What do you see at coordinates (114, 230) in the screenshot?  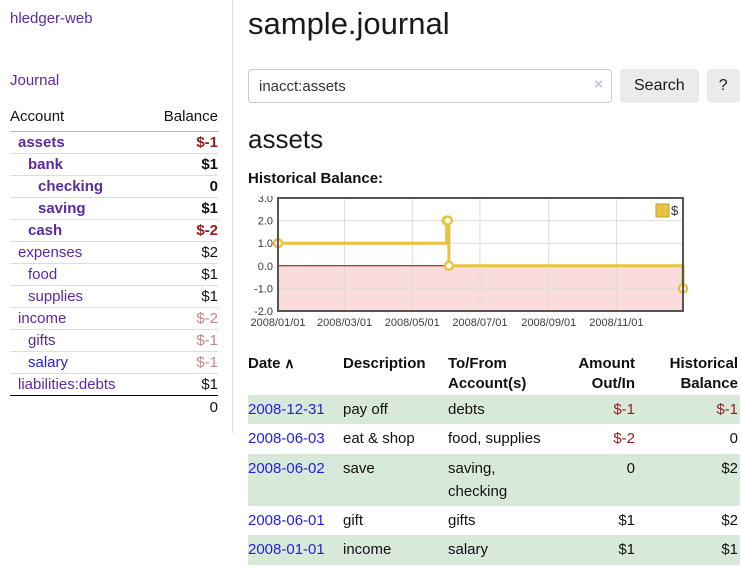 I see `account-row: cash $-2` at bounding box center [114, 230].